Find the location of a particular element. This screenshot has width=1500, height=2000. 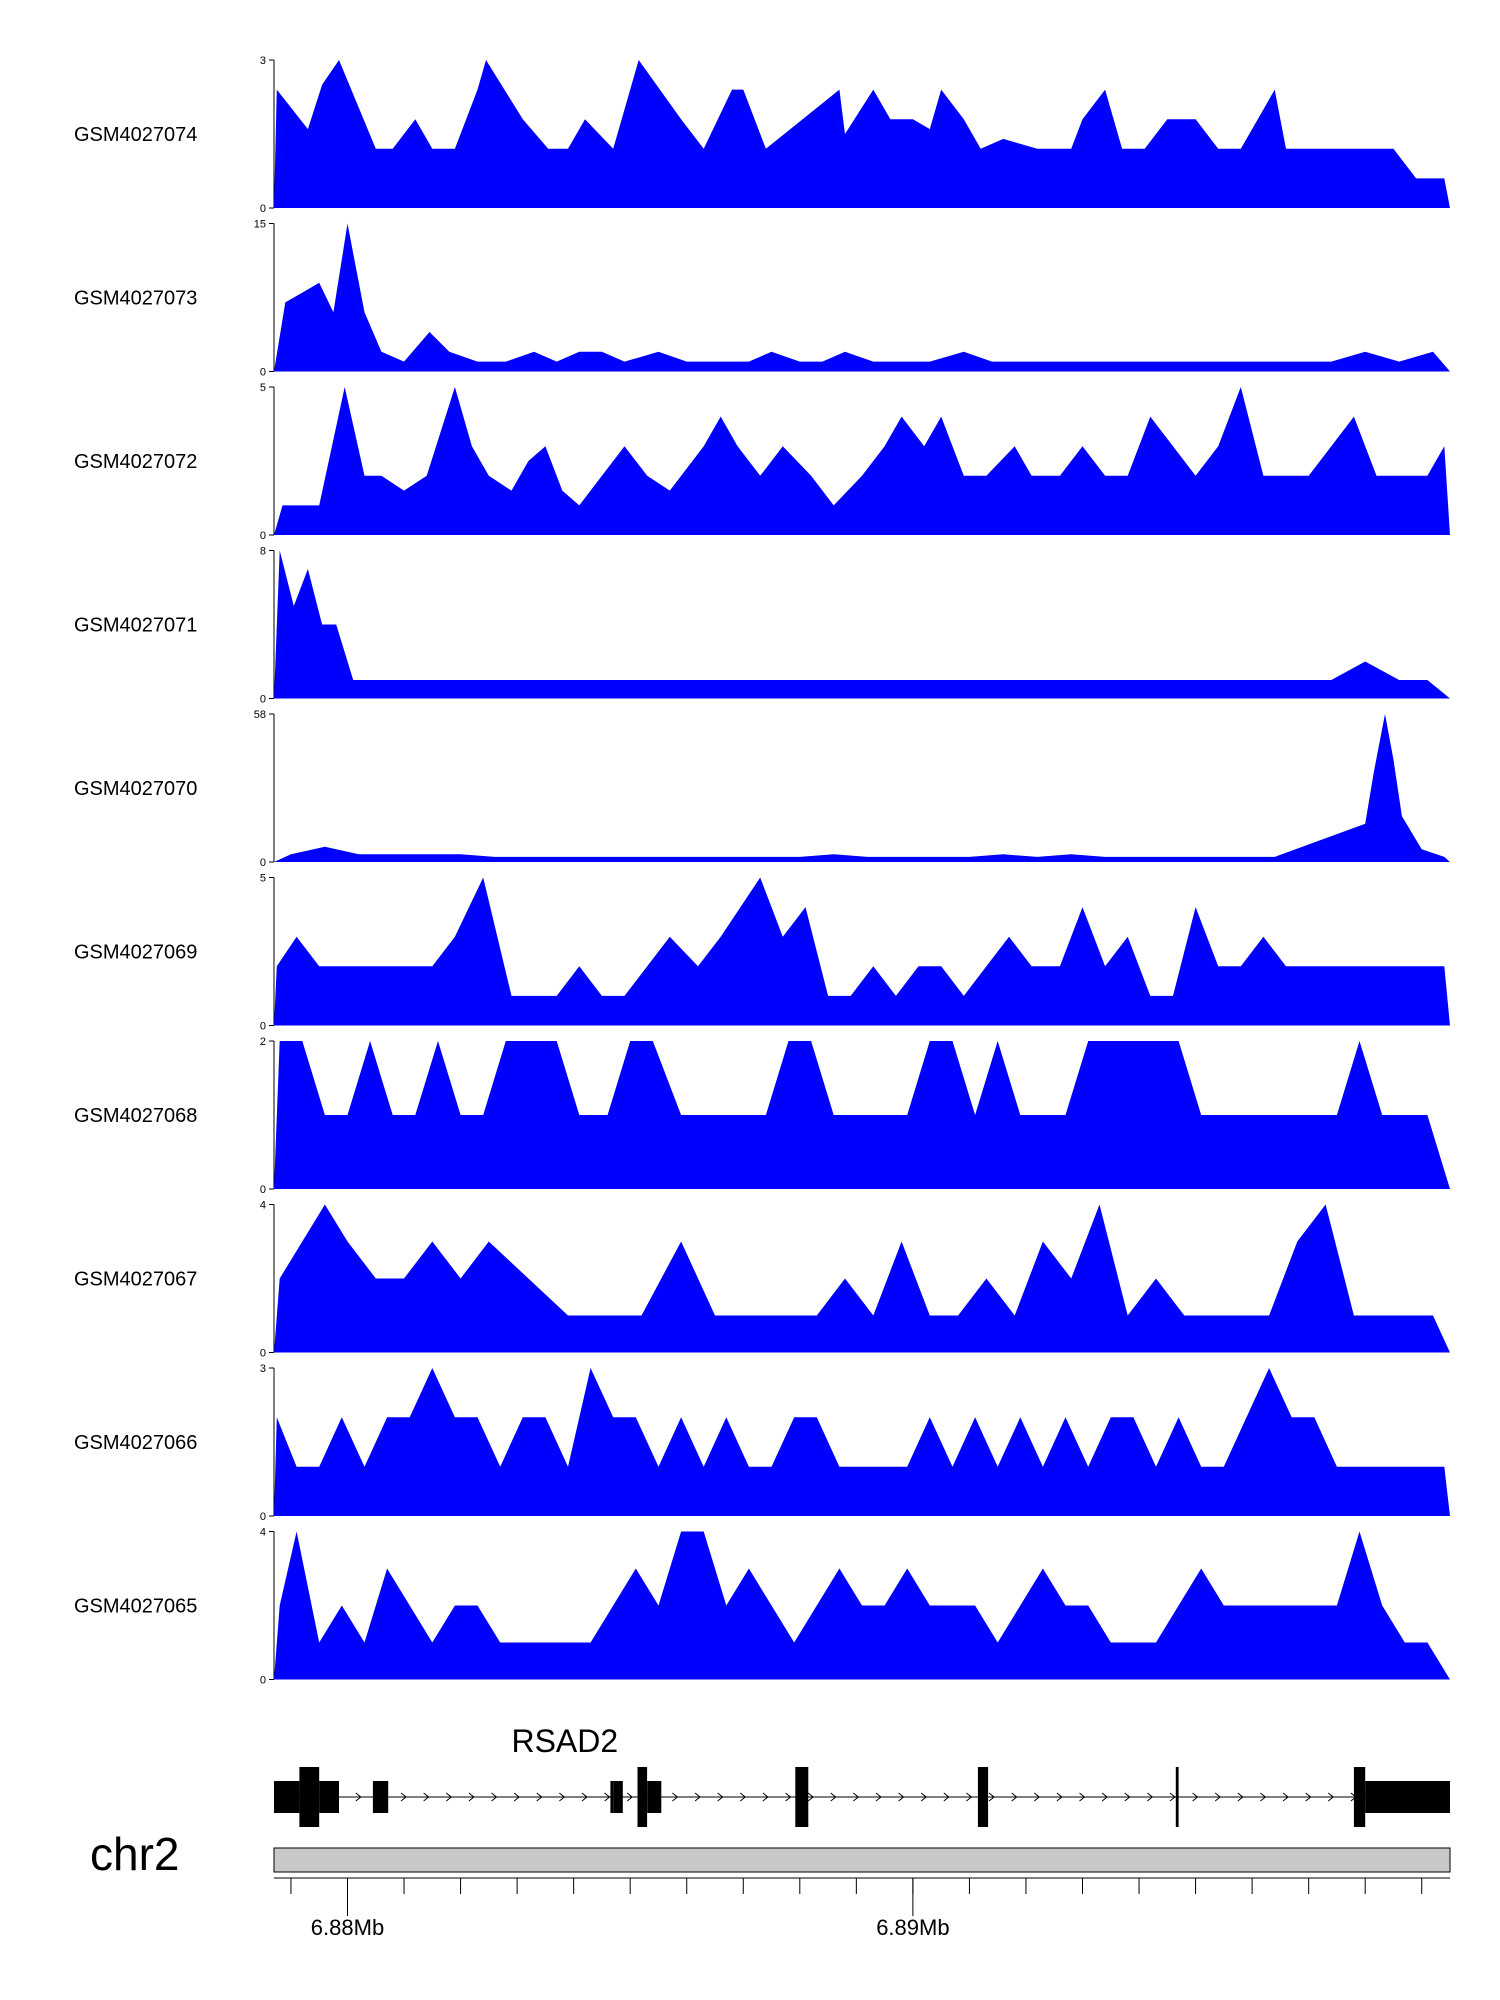

track-GSM4027069: GSM4027069 5 0 is located at coordinates (762, 953).